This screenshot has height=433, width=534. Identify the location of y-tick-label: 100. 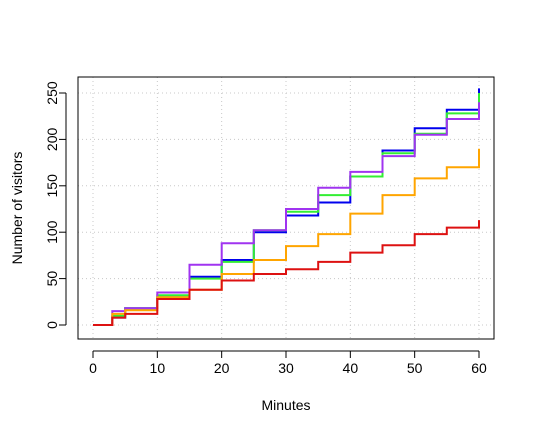
(52, 232).